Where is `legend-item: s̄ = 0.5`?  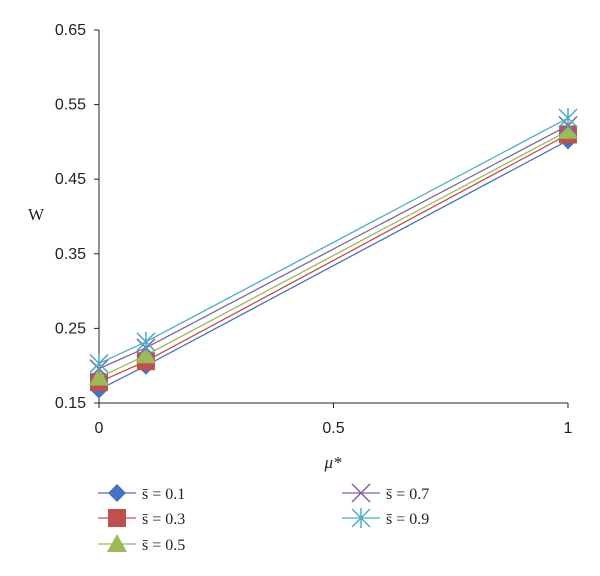 legend-item: s̄ = 0.5 is located at coordinates (141, 544).